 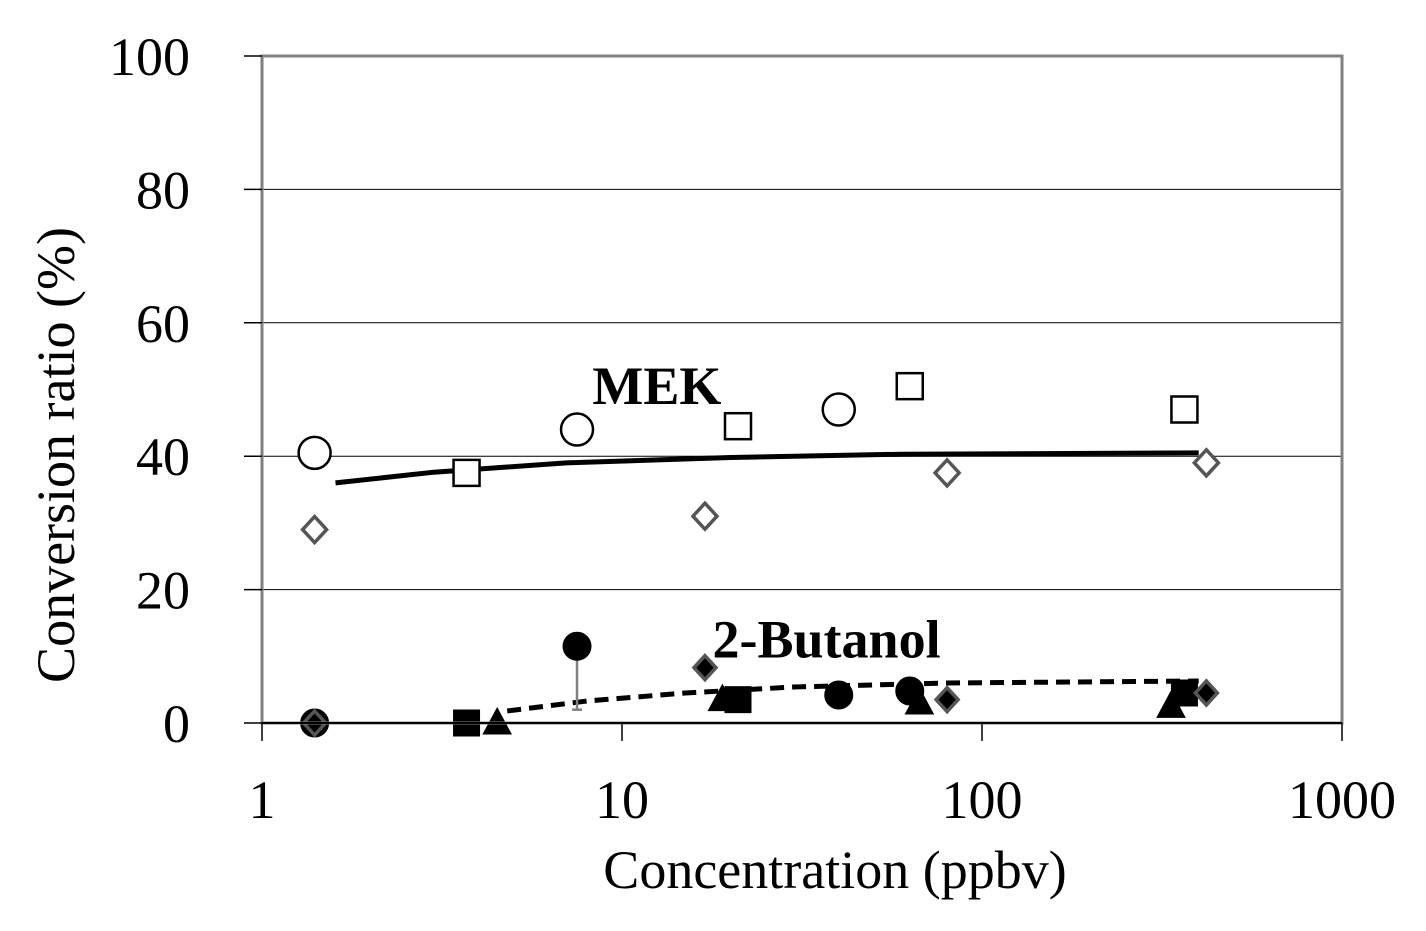 I want to click on x-tick-label-100: 100, so click(x=982, y=800).